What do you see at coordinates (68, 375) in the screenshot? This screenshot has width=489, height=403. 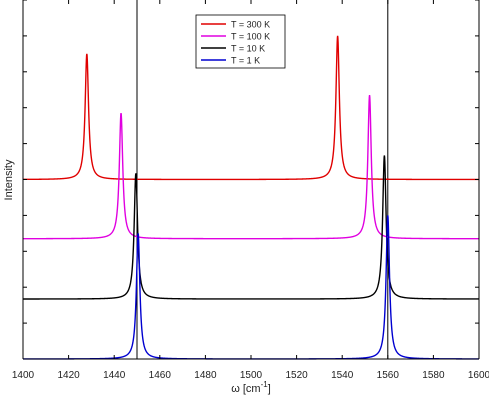 I see `x-tick-label: 1420` at bounding box center [68, 375].